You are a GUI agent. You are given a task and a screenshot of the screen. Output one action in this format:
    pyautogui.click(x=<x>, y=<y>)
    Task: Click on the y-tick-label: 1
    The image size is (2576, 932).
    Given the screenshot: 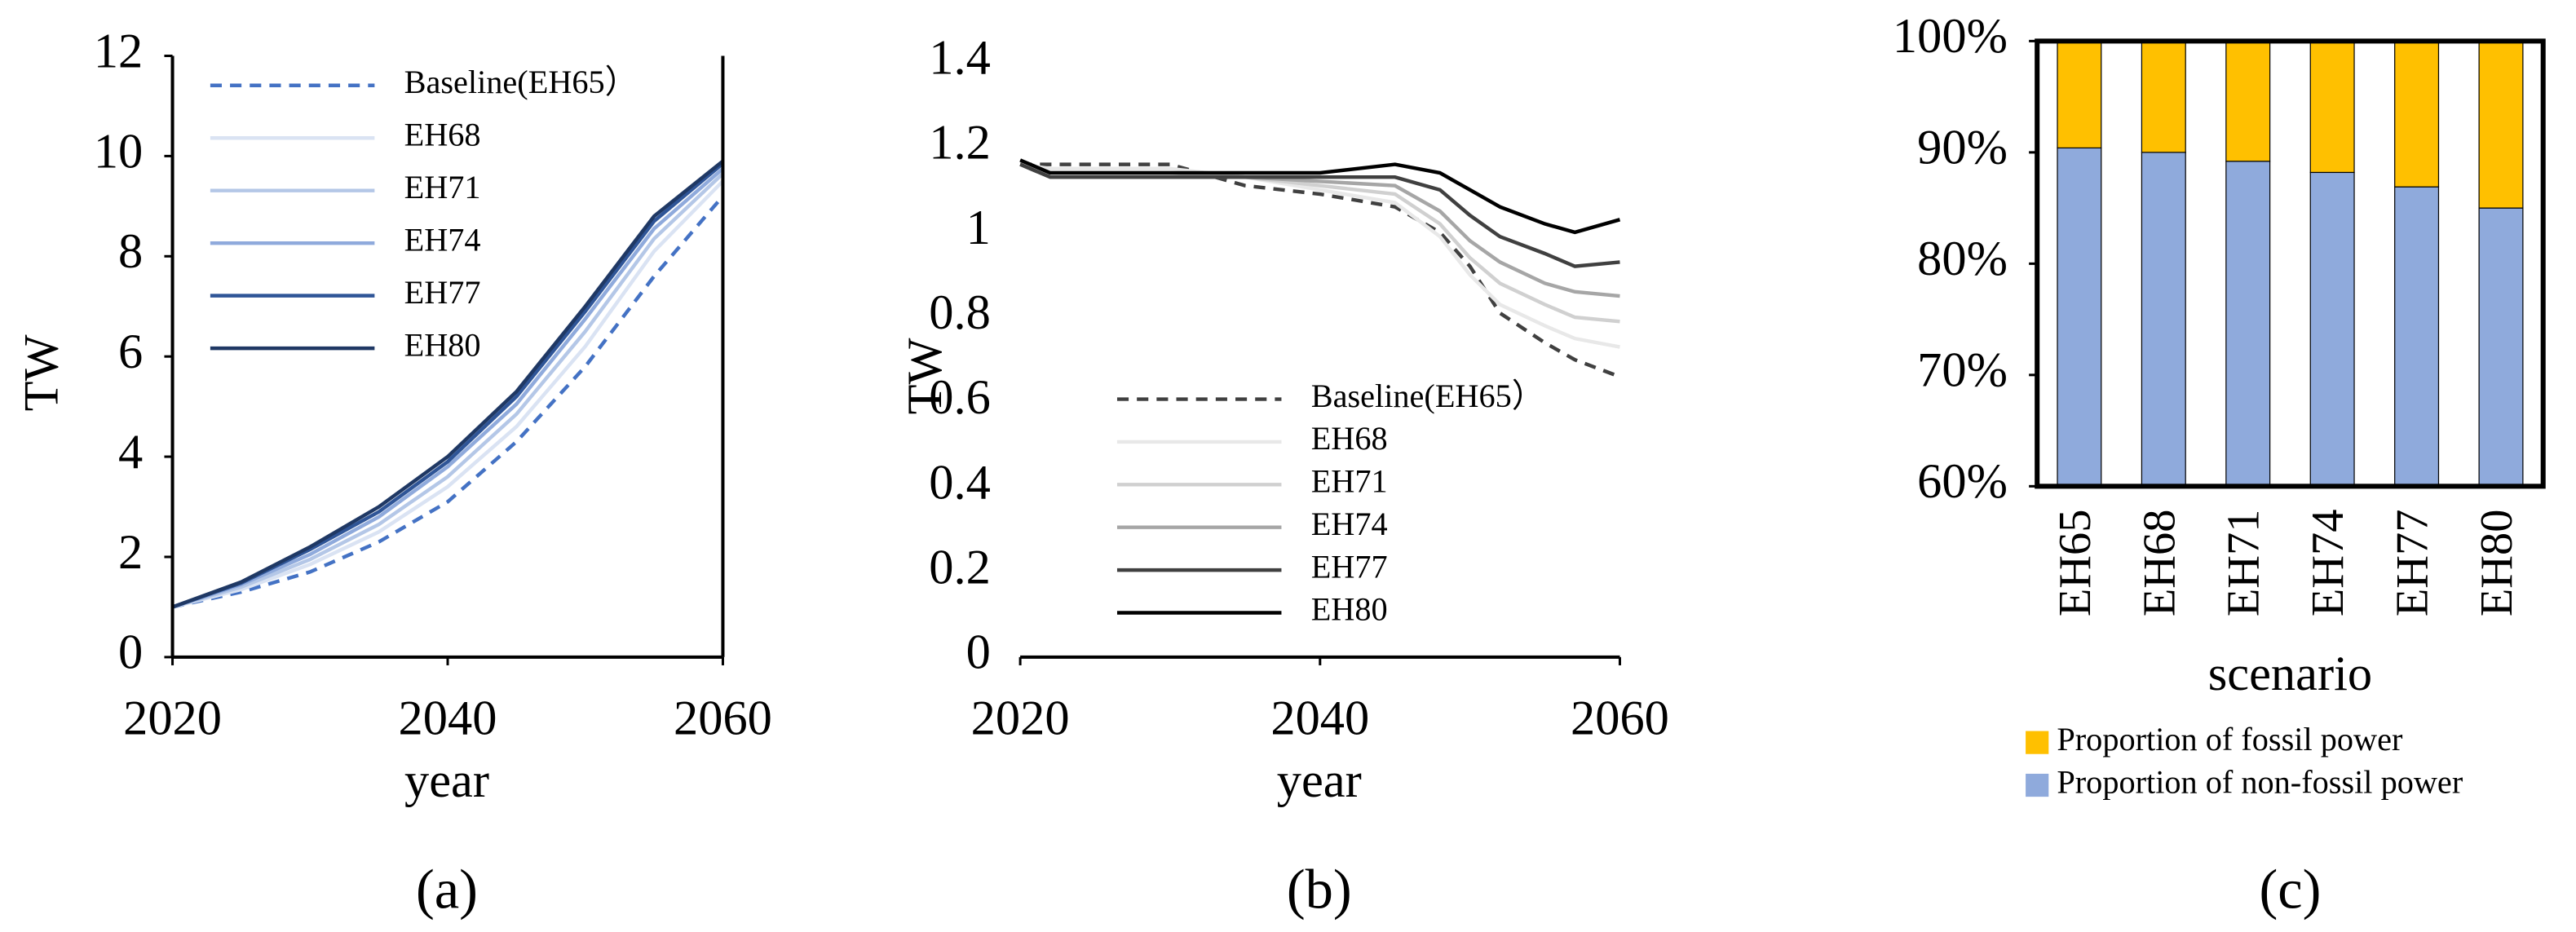 What is the action you would take?
    pyautogui.click(x=979, y=228)
    